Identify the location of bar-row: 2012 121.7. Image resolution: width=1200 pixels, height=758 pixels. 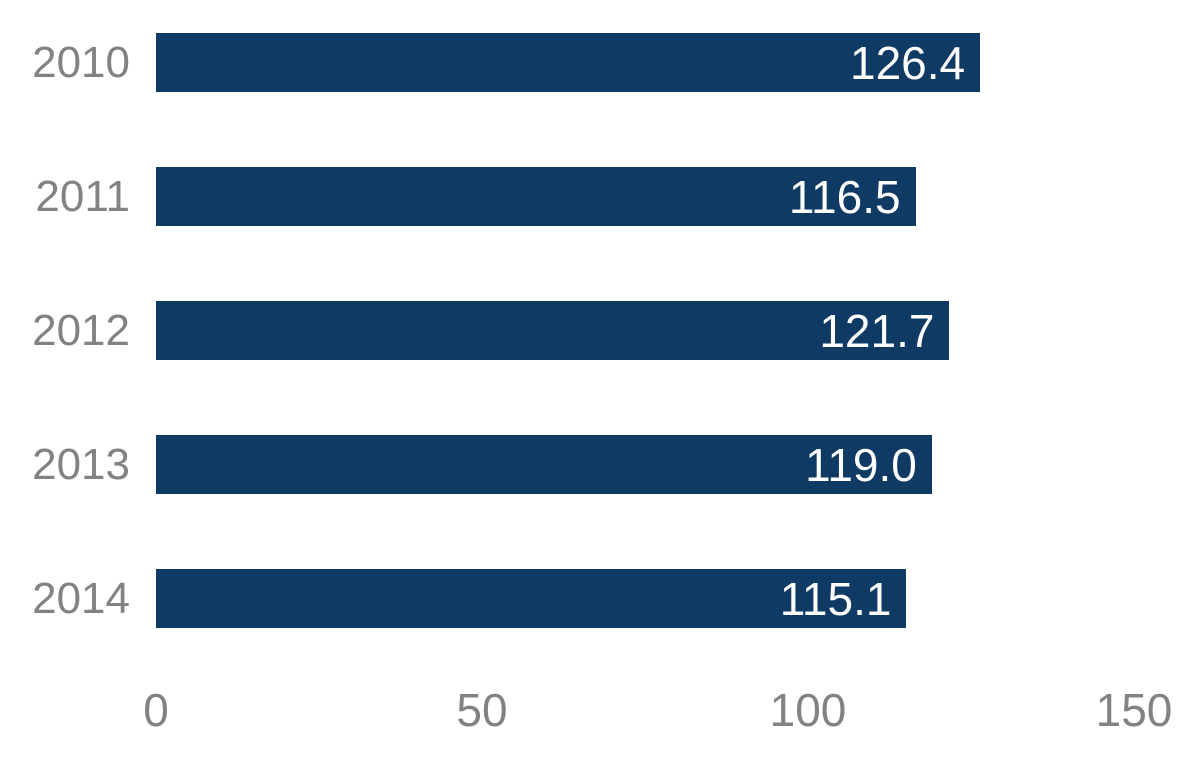
(567, 330).